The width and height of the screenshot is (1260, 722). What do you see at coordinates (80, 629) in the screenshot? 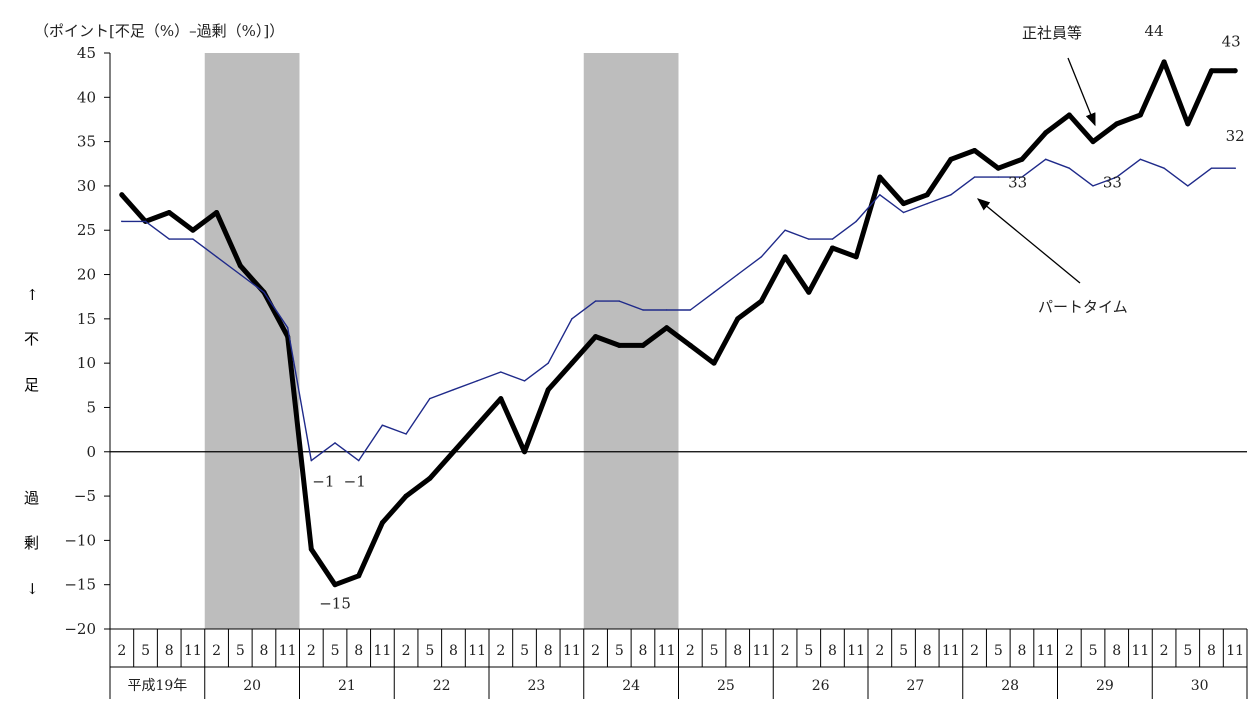
I see `y-tick-label: −20` at bounding box center [80, 629].